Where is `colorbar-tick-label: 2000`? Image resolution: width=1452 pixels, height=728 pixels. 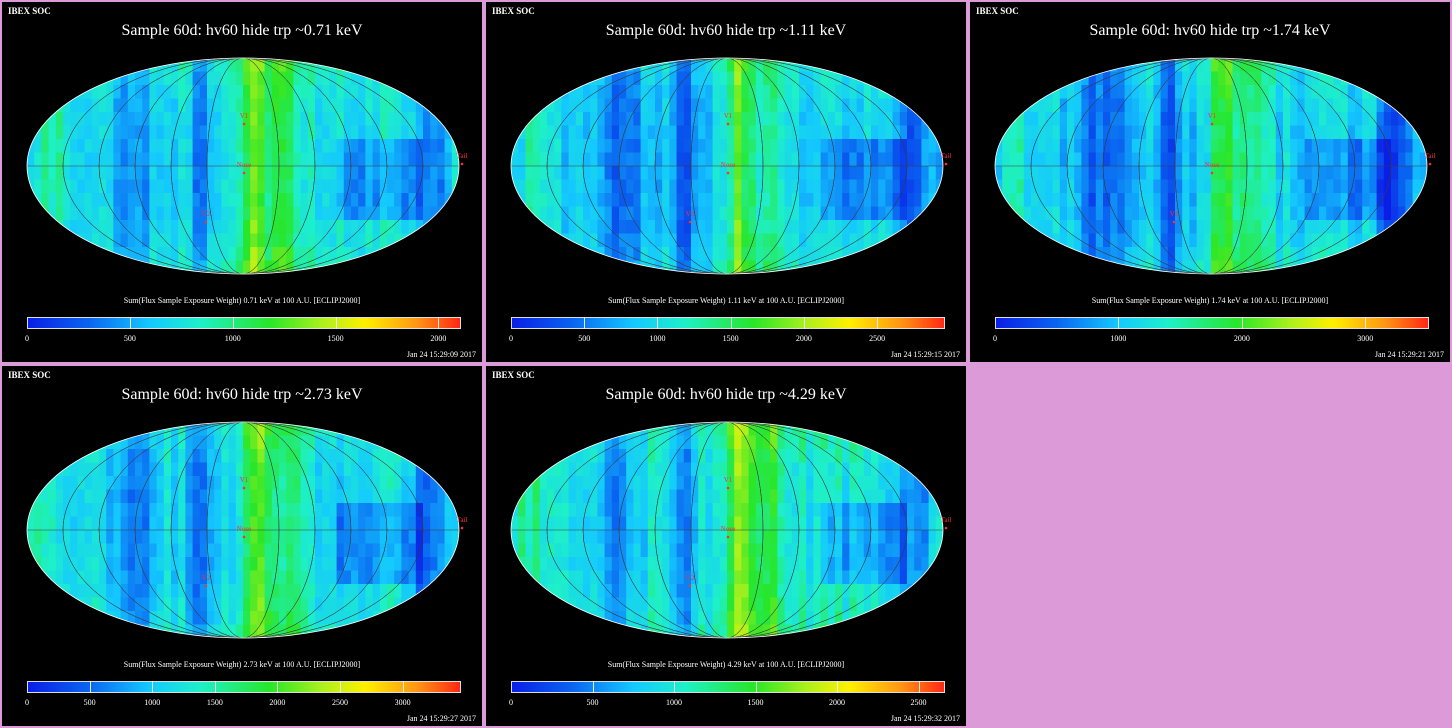
colorbar-tick-label: 2000 is located at coordinates (1241, 338).